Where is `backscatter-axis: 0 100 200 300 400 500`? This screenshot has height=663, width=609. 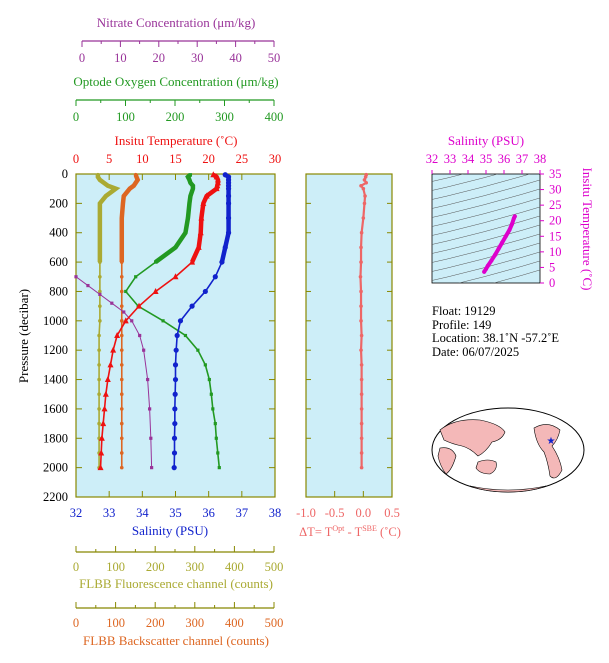 backscatter-axis: 0 100 200 300 400 500 is located at coordinates (178, 616).